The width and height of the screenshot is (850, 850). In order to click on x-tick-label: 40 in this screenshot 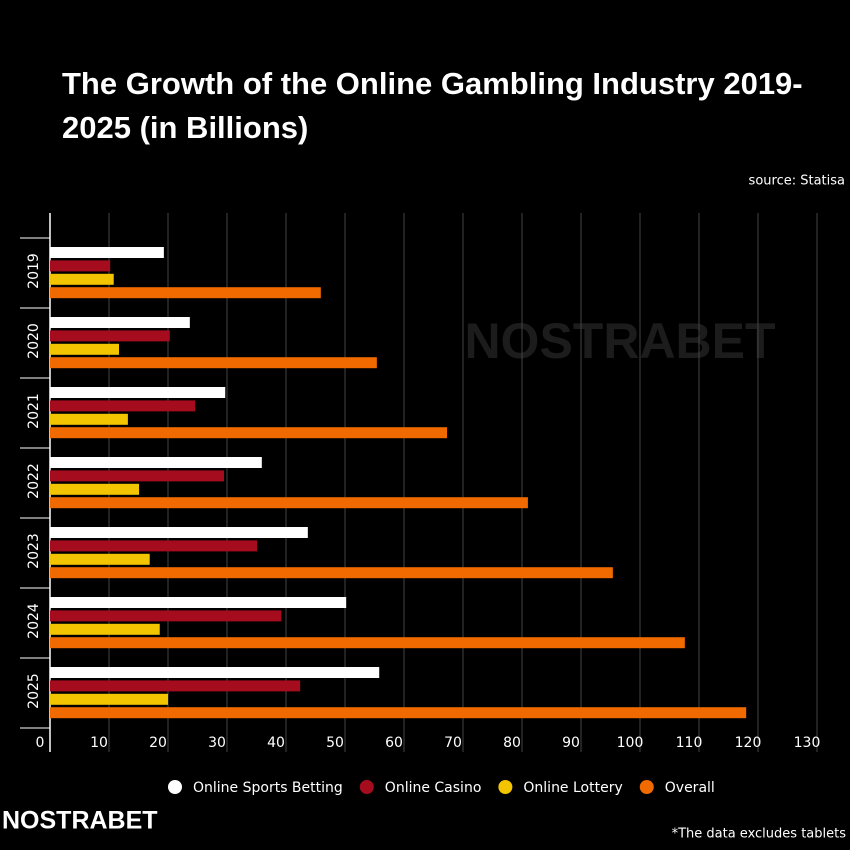, I will do `click(276, 743)`.